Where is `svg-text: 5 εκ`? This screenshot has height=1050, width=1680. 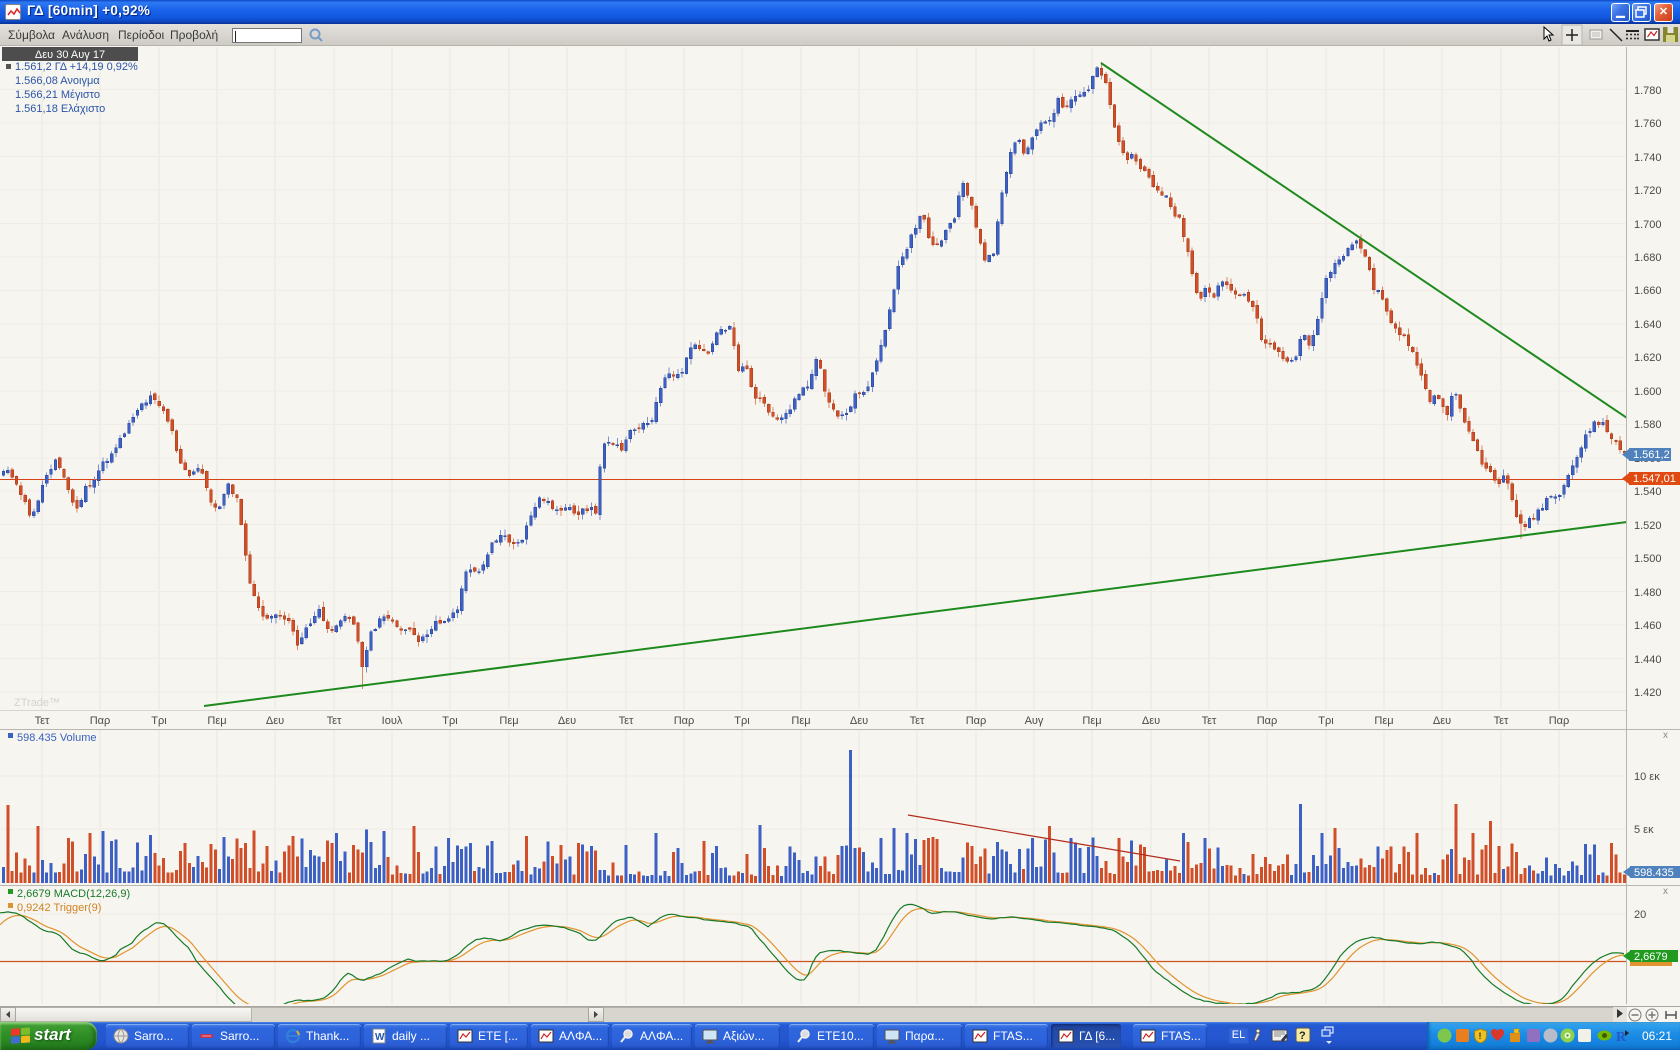
svg-text: 5 εκ is located at coordinates (1644, 830).